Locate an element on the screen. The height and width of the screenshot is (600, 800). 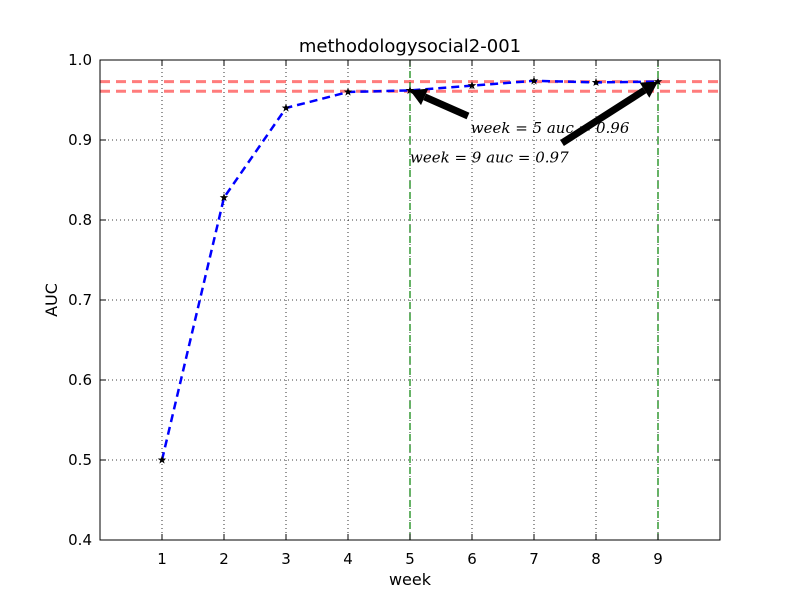
x-tick-label: 1 is located at coordinates (162, 559).